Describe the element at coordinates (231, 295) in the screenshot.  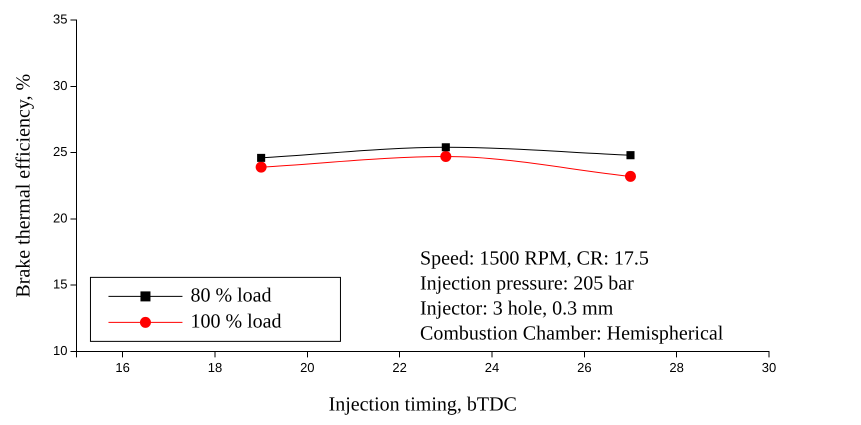
I see `legend-label: 80 % load` at that location.